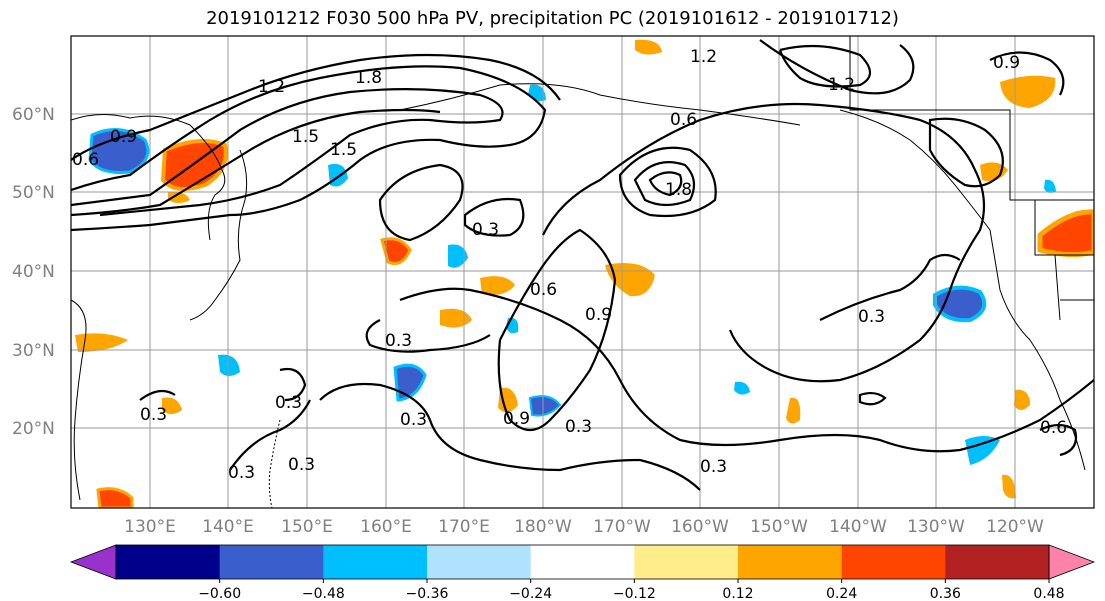  What do you see at coordinates (1072, 562) in the screenshot?
I see `colorbar-extend-max` at bounding box center [1072, 562].